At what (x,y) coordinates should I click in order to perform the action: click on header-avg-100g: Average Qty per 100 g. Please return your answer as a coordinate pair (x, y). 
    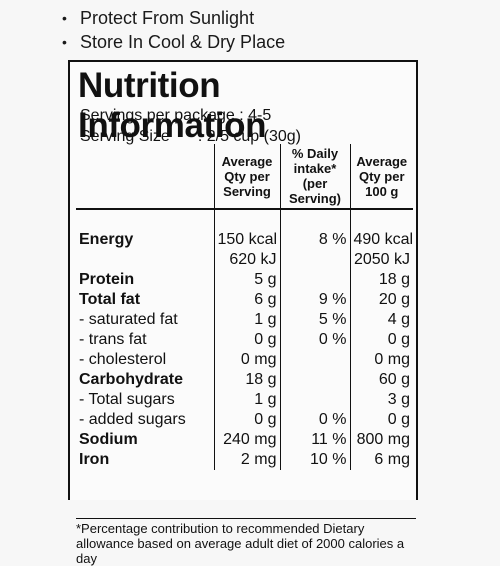
    Looking at the image, I should click on (381, 177).